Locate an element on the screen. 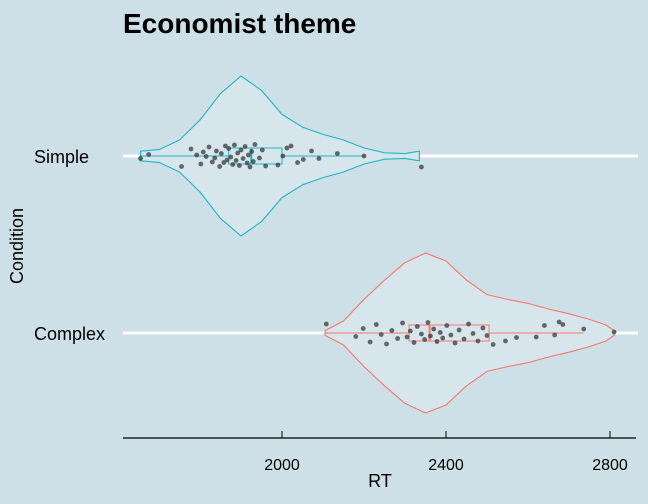 The height and width of the screenshot is (504, 648). violin-simple is located at coordinates (280, 156).